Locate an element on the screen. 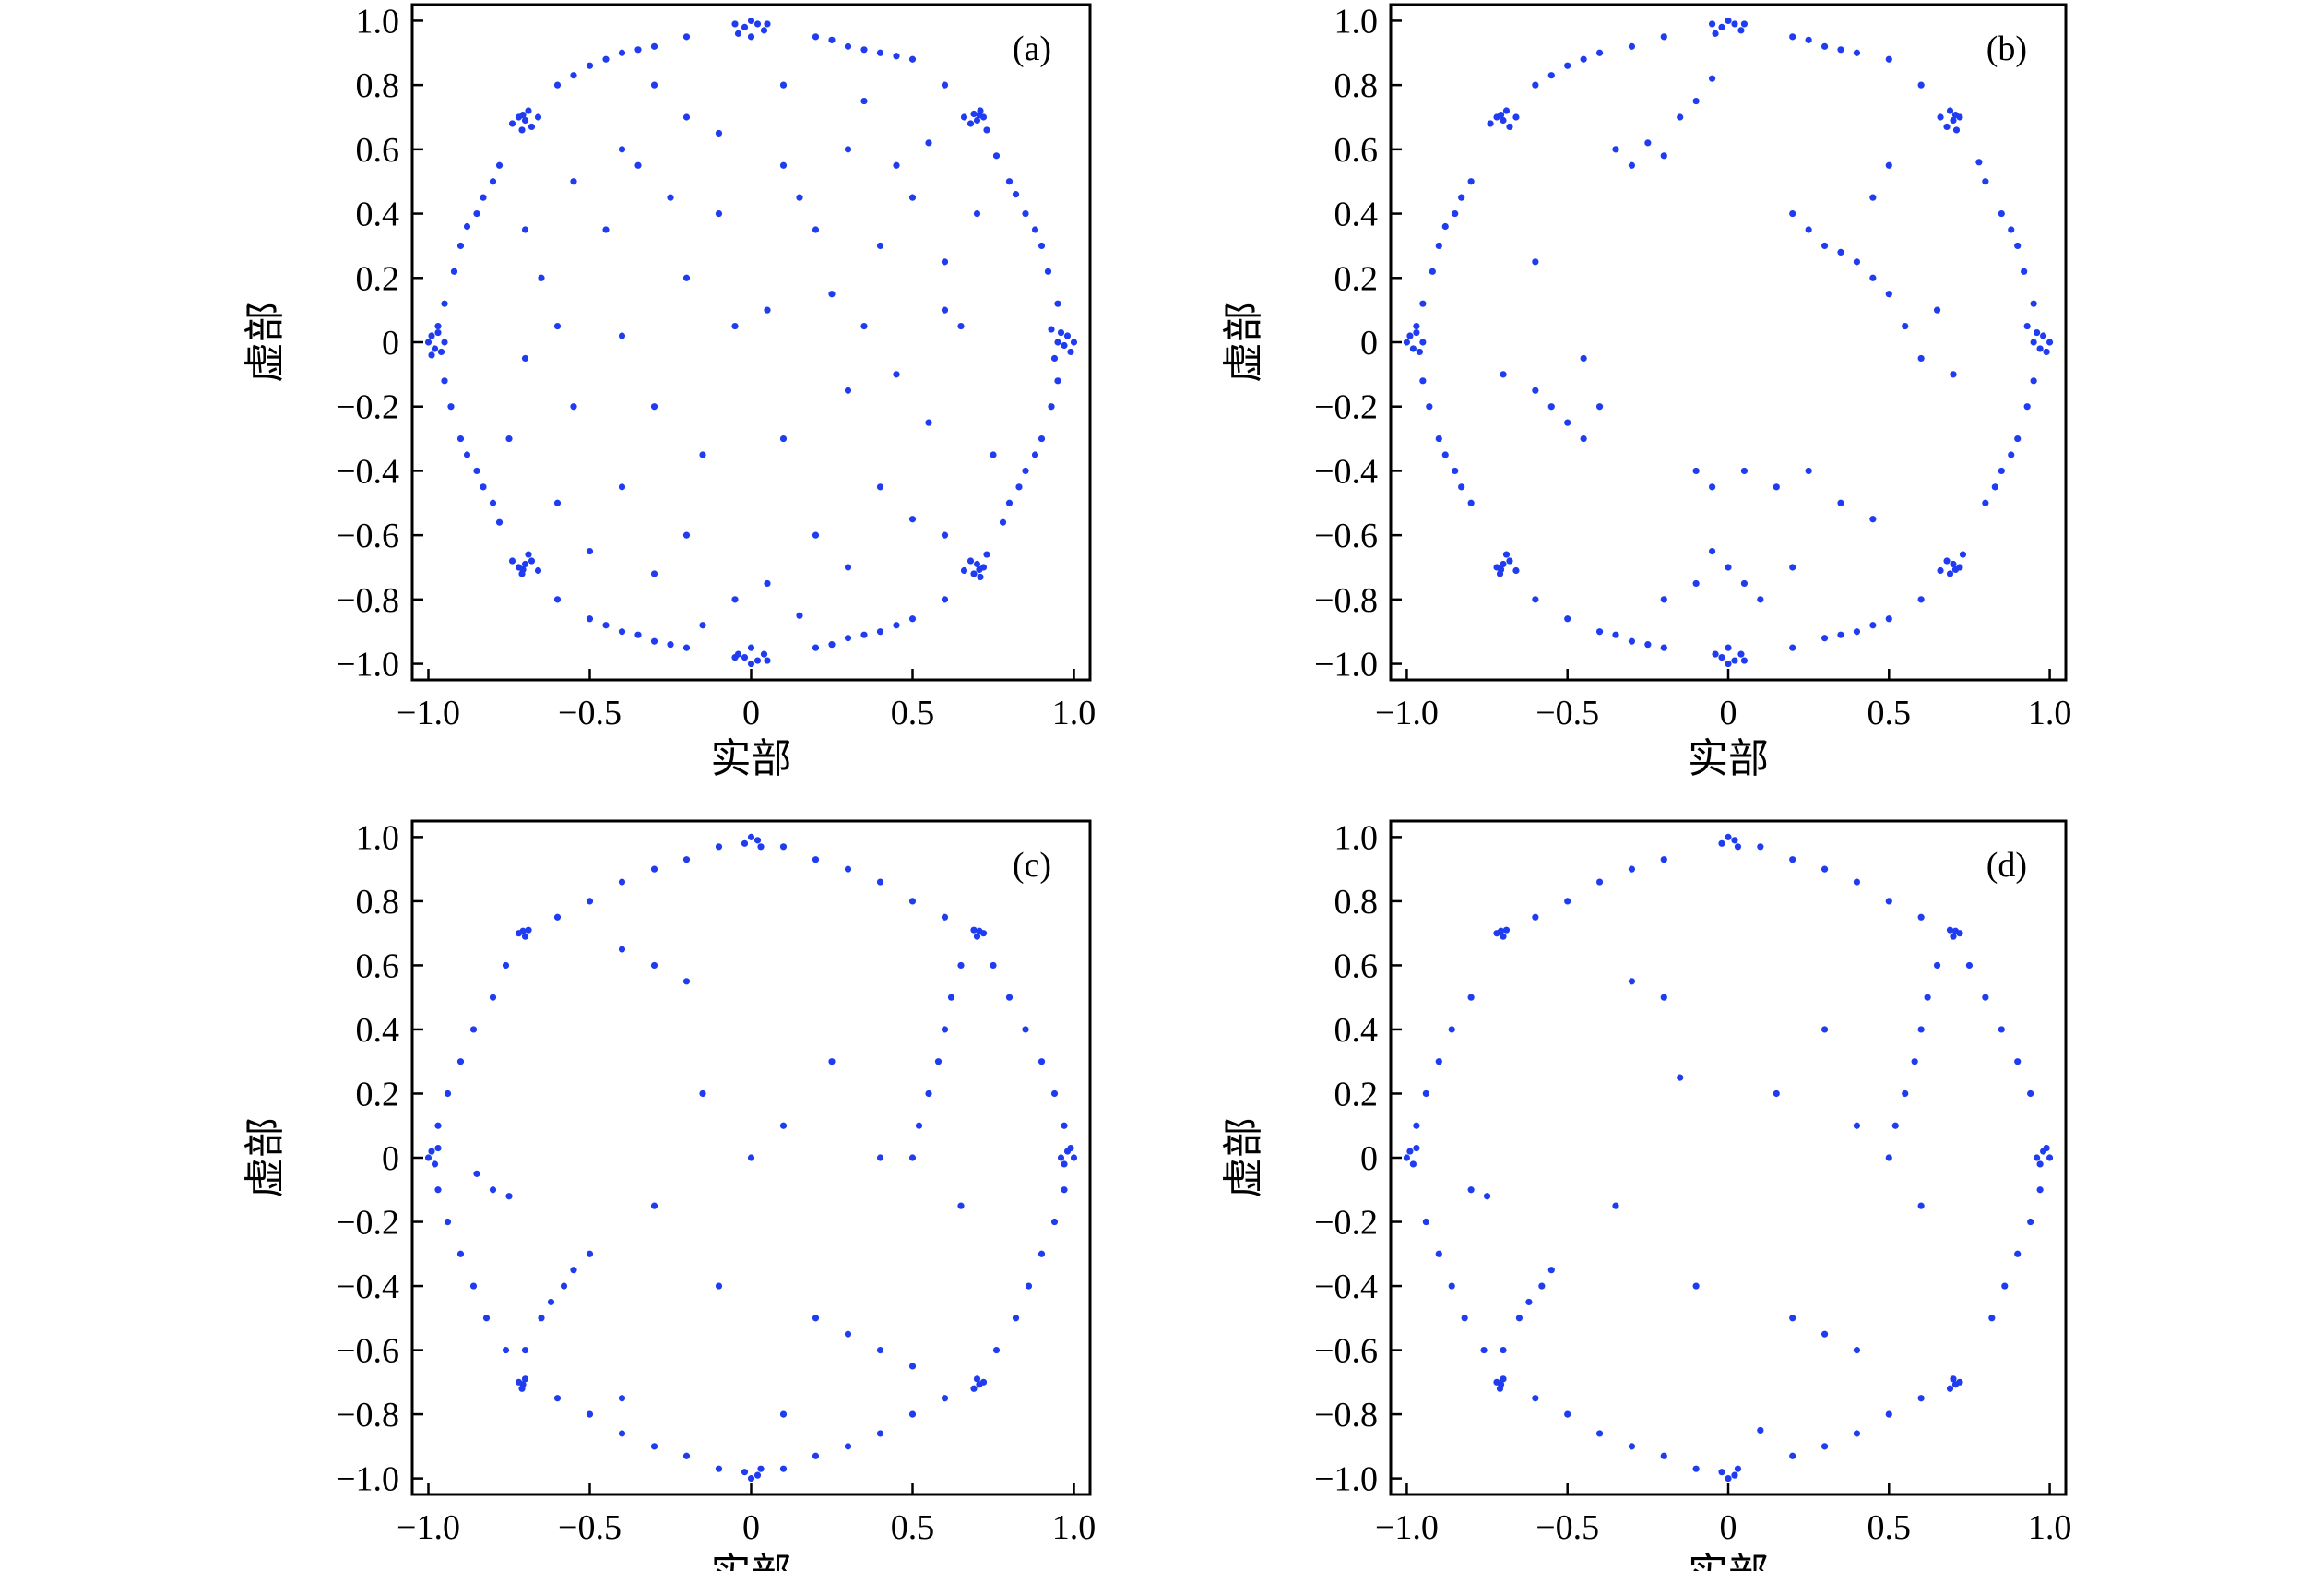 The width and height of the screenshot is (2324, 1571). plot-frame is located at coordinates (751, 342).